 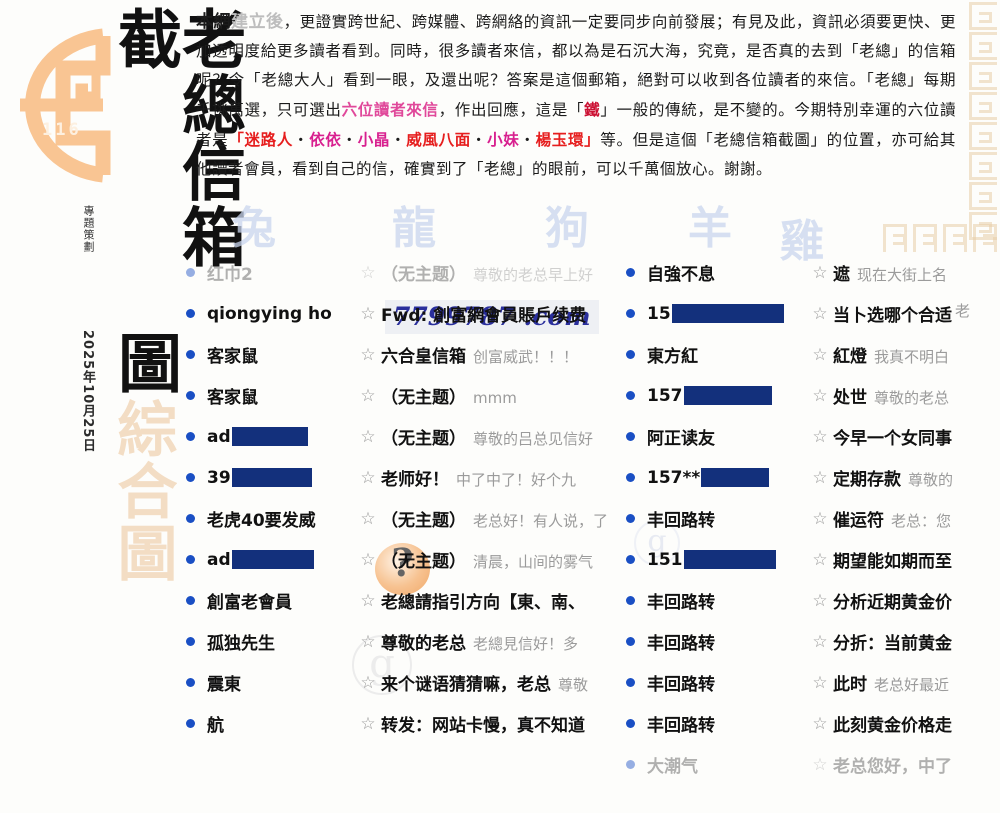 What do you see at coordinates (541, 521) in the screenshot?
I see `mail-snippet: 老总好！有人说，了` at bounding box center [541, 521].